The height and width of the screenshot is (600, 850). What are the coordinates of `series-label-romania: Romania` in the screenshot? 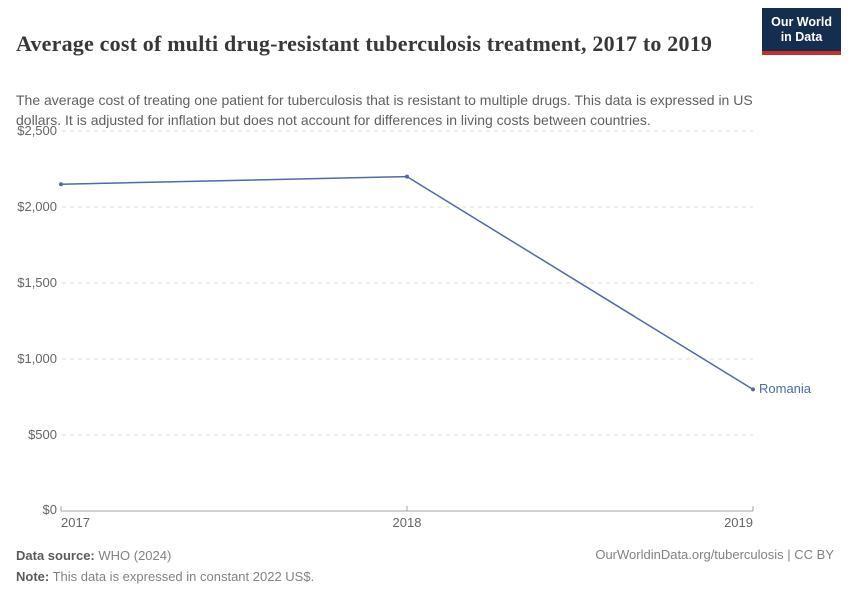 It's located at (785, 388).